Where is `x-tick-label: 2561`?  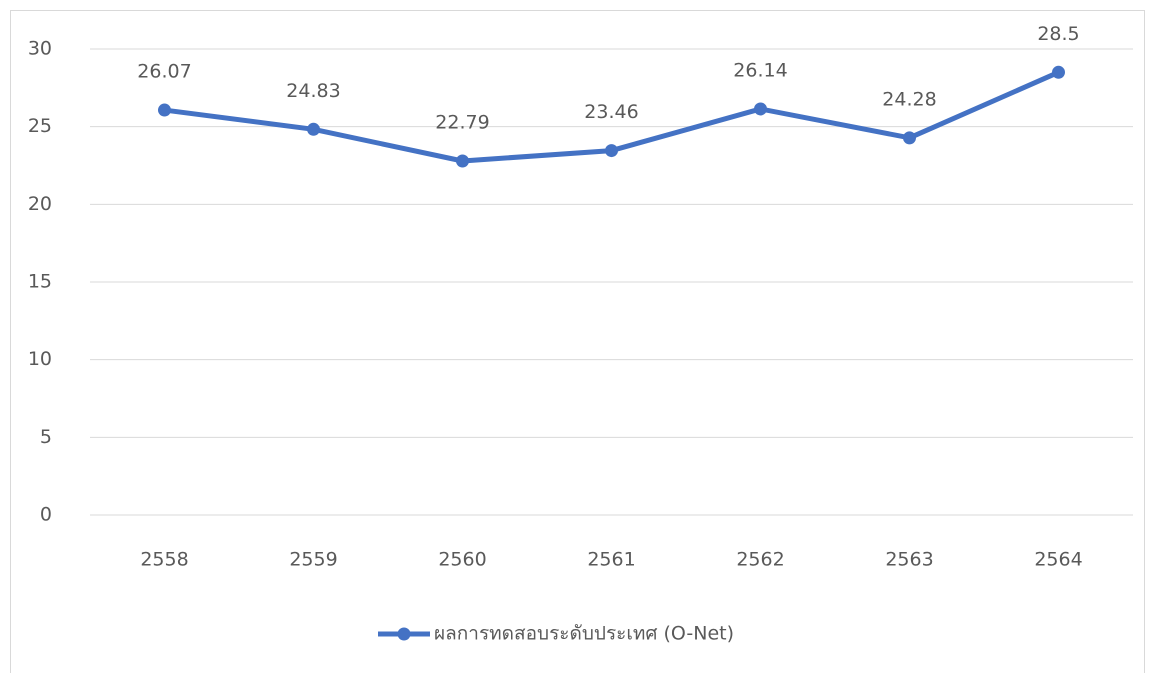 x-tick-label: 2561 is located at coordinates (611, 560).